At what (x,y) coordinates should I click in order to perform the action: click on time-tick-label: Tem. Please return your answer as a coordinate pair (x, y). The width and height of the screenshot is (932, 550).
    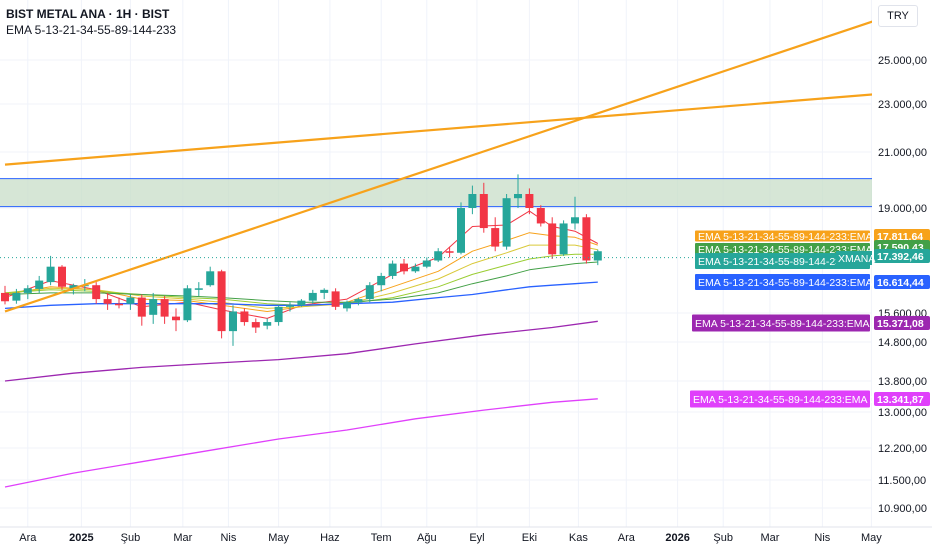
    Looking at the image, I should click on (381, 538).